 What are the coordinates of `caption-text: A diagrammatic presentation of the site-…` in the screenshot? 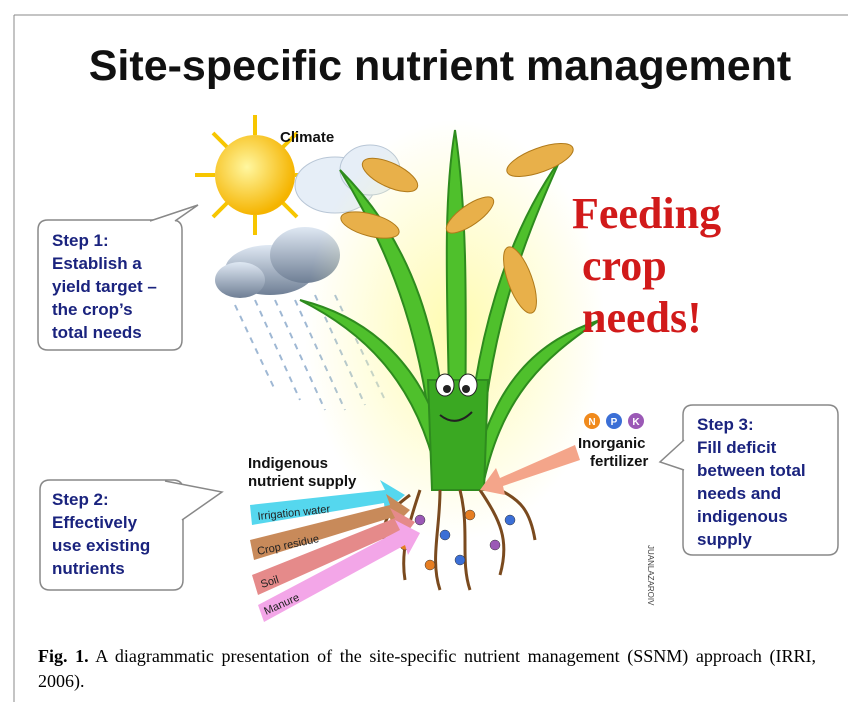 It's located at (427, 668).